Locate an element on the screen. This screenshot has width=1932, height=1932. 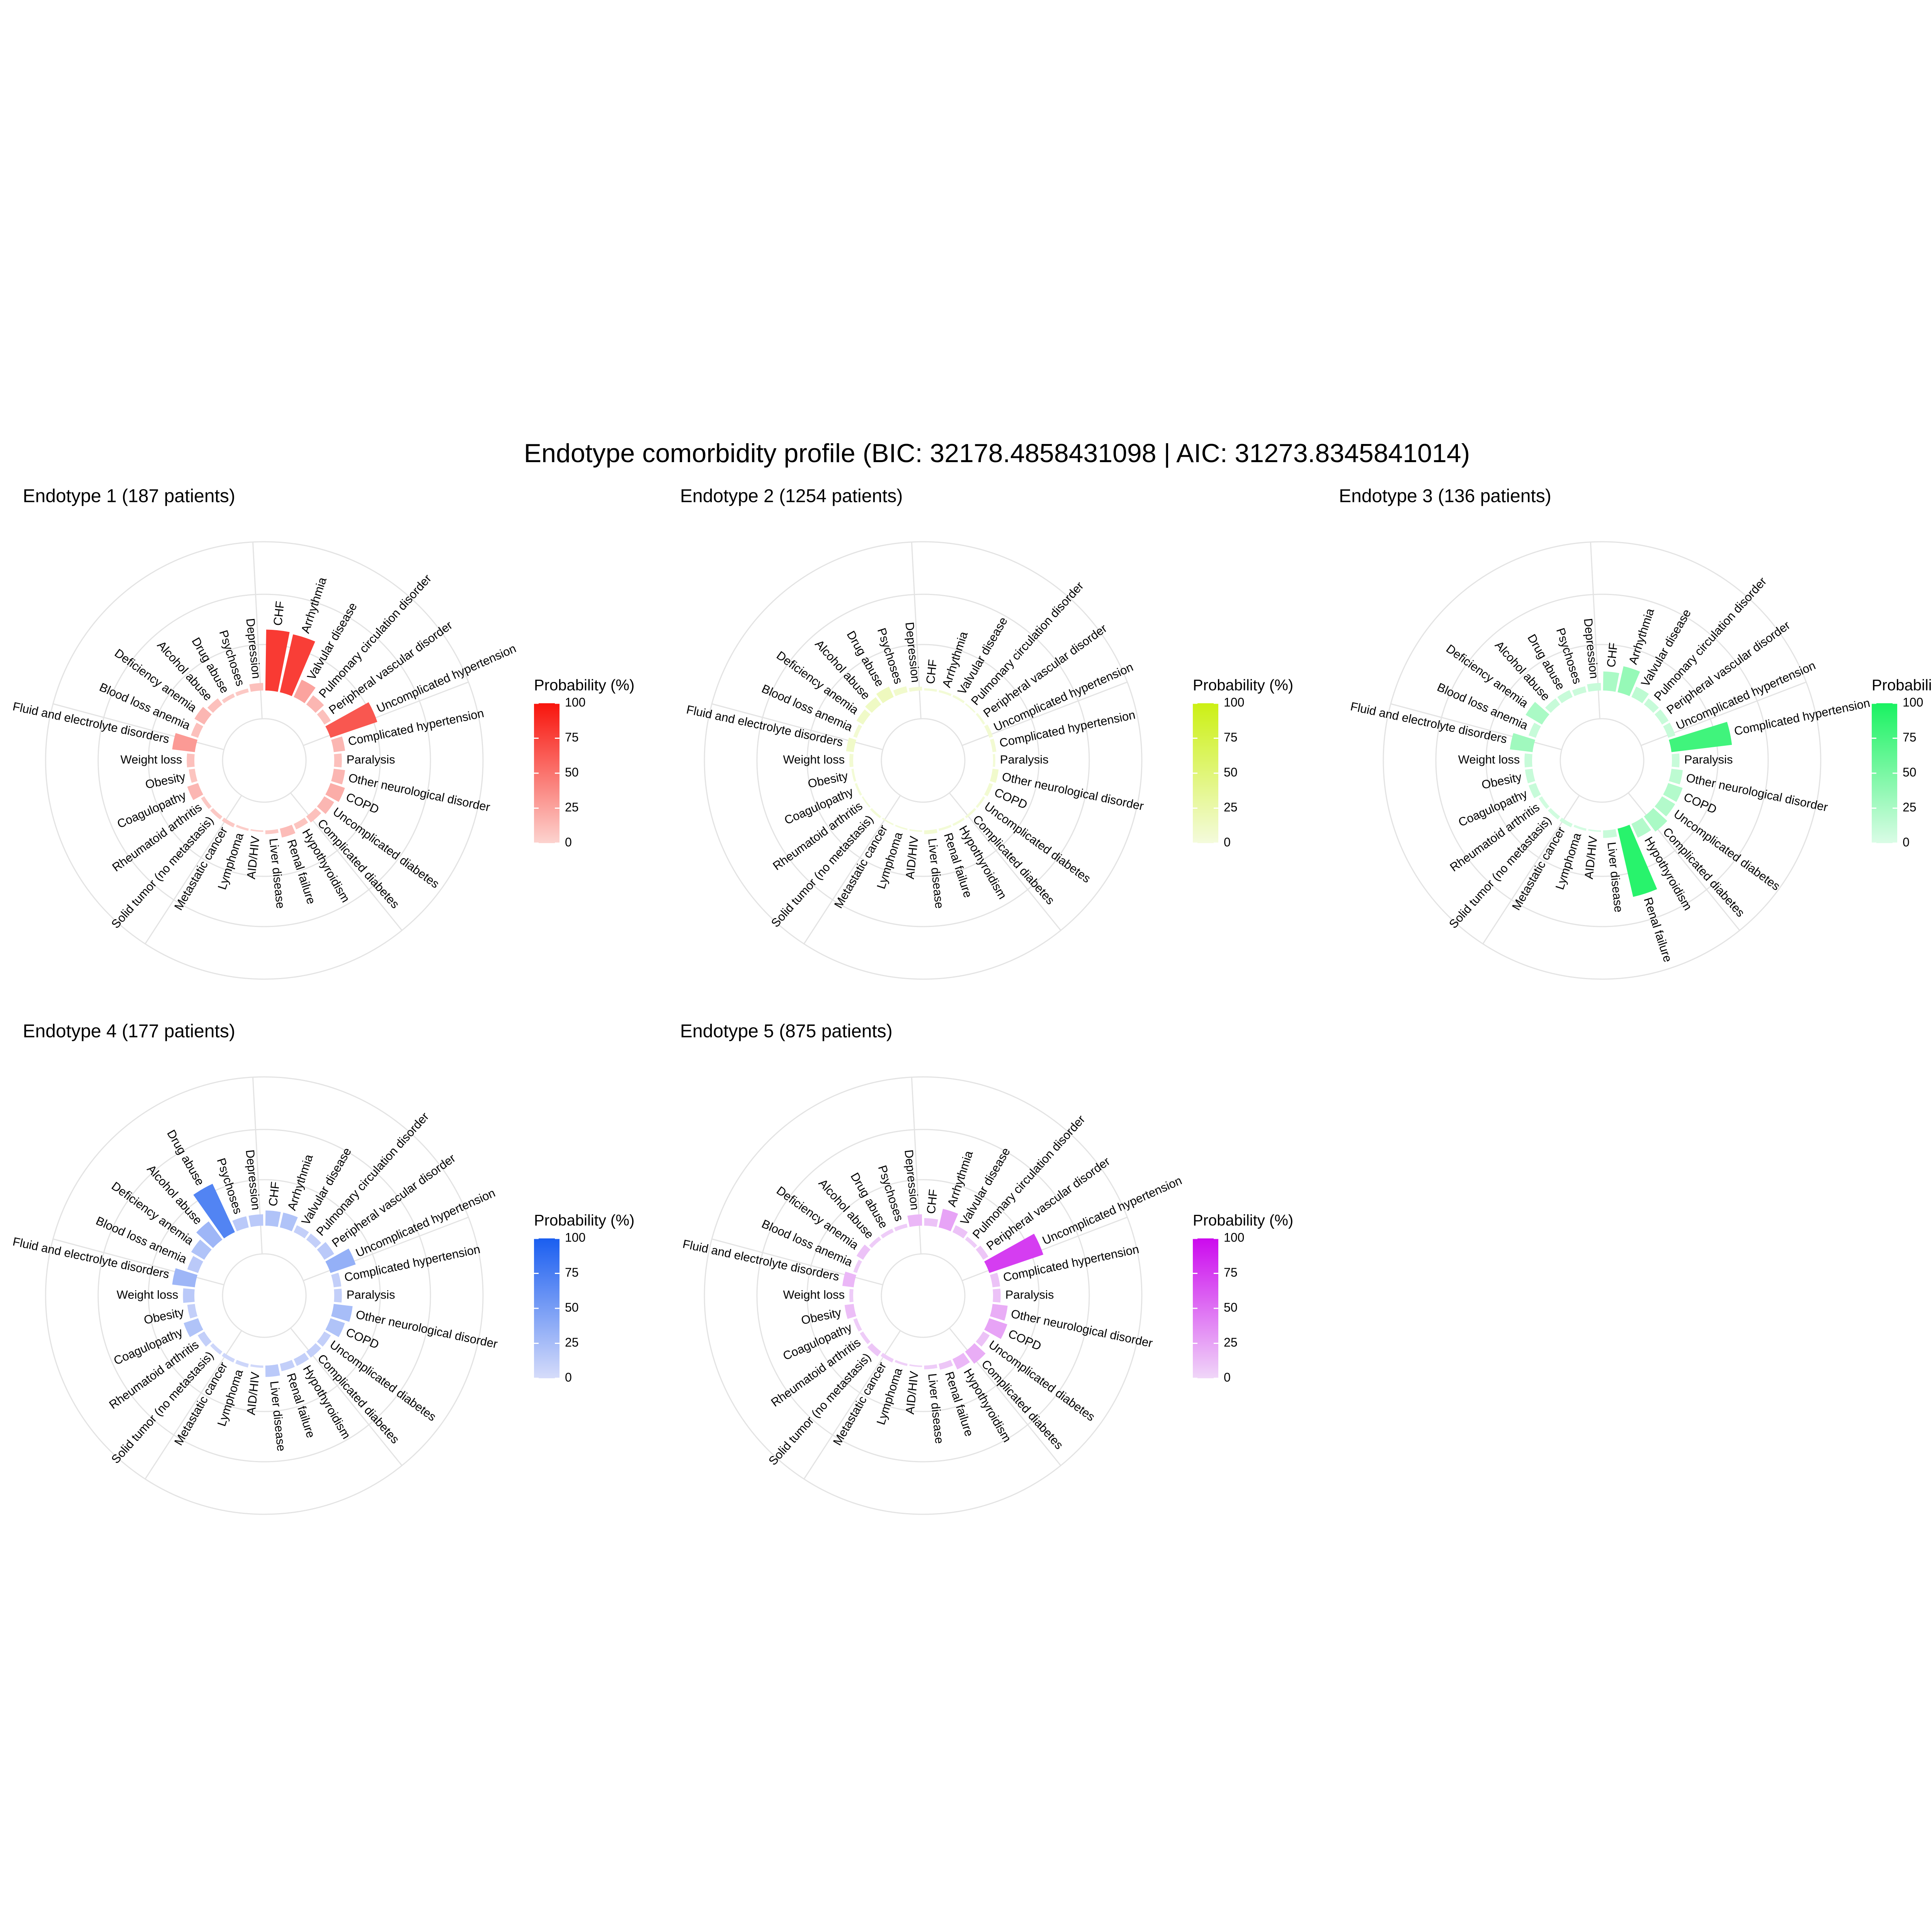
category-label: Arrhythmia is located at coordinates (1642, 636).